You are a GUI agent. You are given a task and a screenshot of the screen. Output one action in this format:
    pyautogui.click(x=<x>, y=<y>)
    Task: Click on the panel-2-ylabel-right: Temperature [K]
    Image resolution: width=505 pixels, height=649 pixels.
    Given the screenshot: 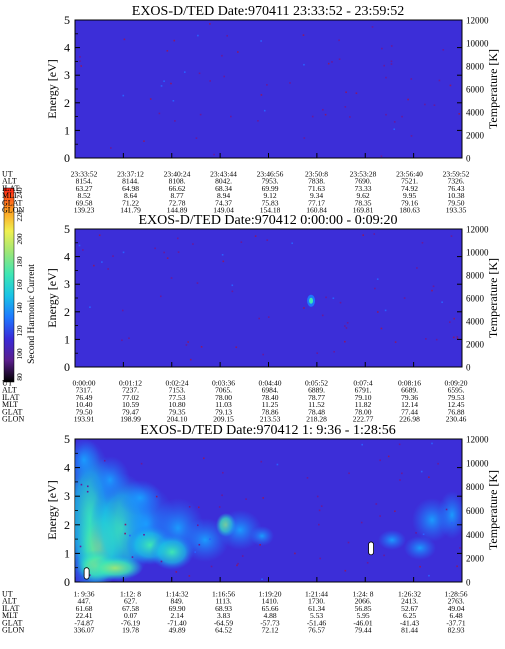 What is the action you would take?
    pyautogui.click(x=493, y=298)
    